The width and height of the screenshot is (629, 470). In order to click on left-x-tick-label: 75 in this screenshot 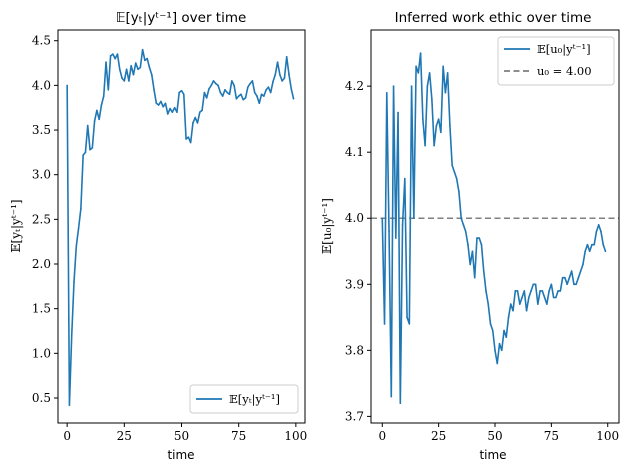, I will do `click(238, 436)`.